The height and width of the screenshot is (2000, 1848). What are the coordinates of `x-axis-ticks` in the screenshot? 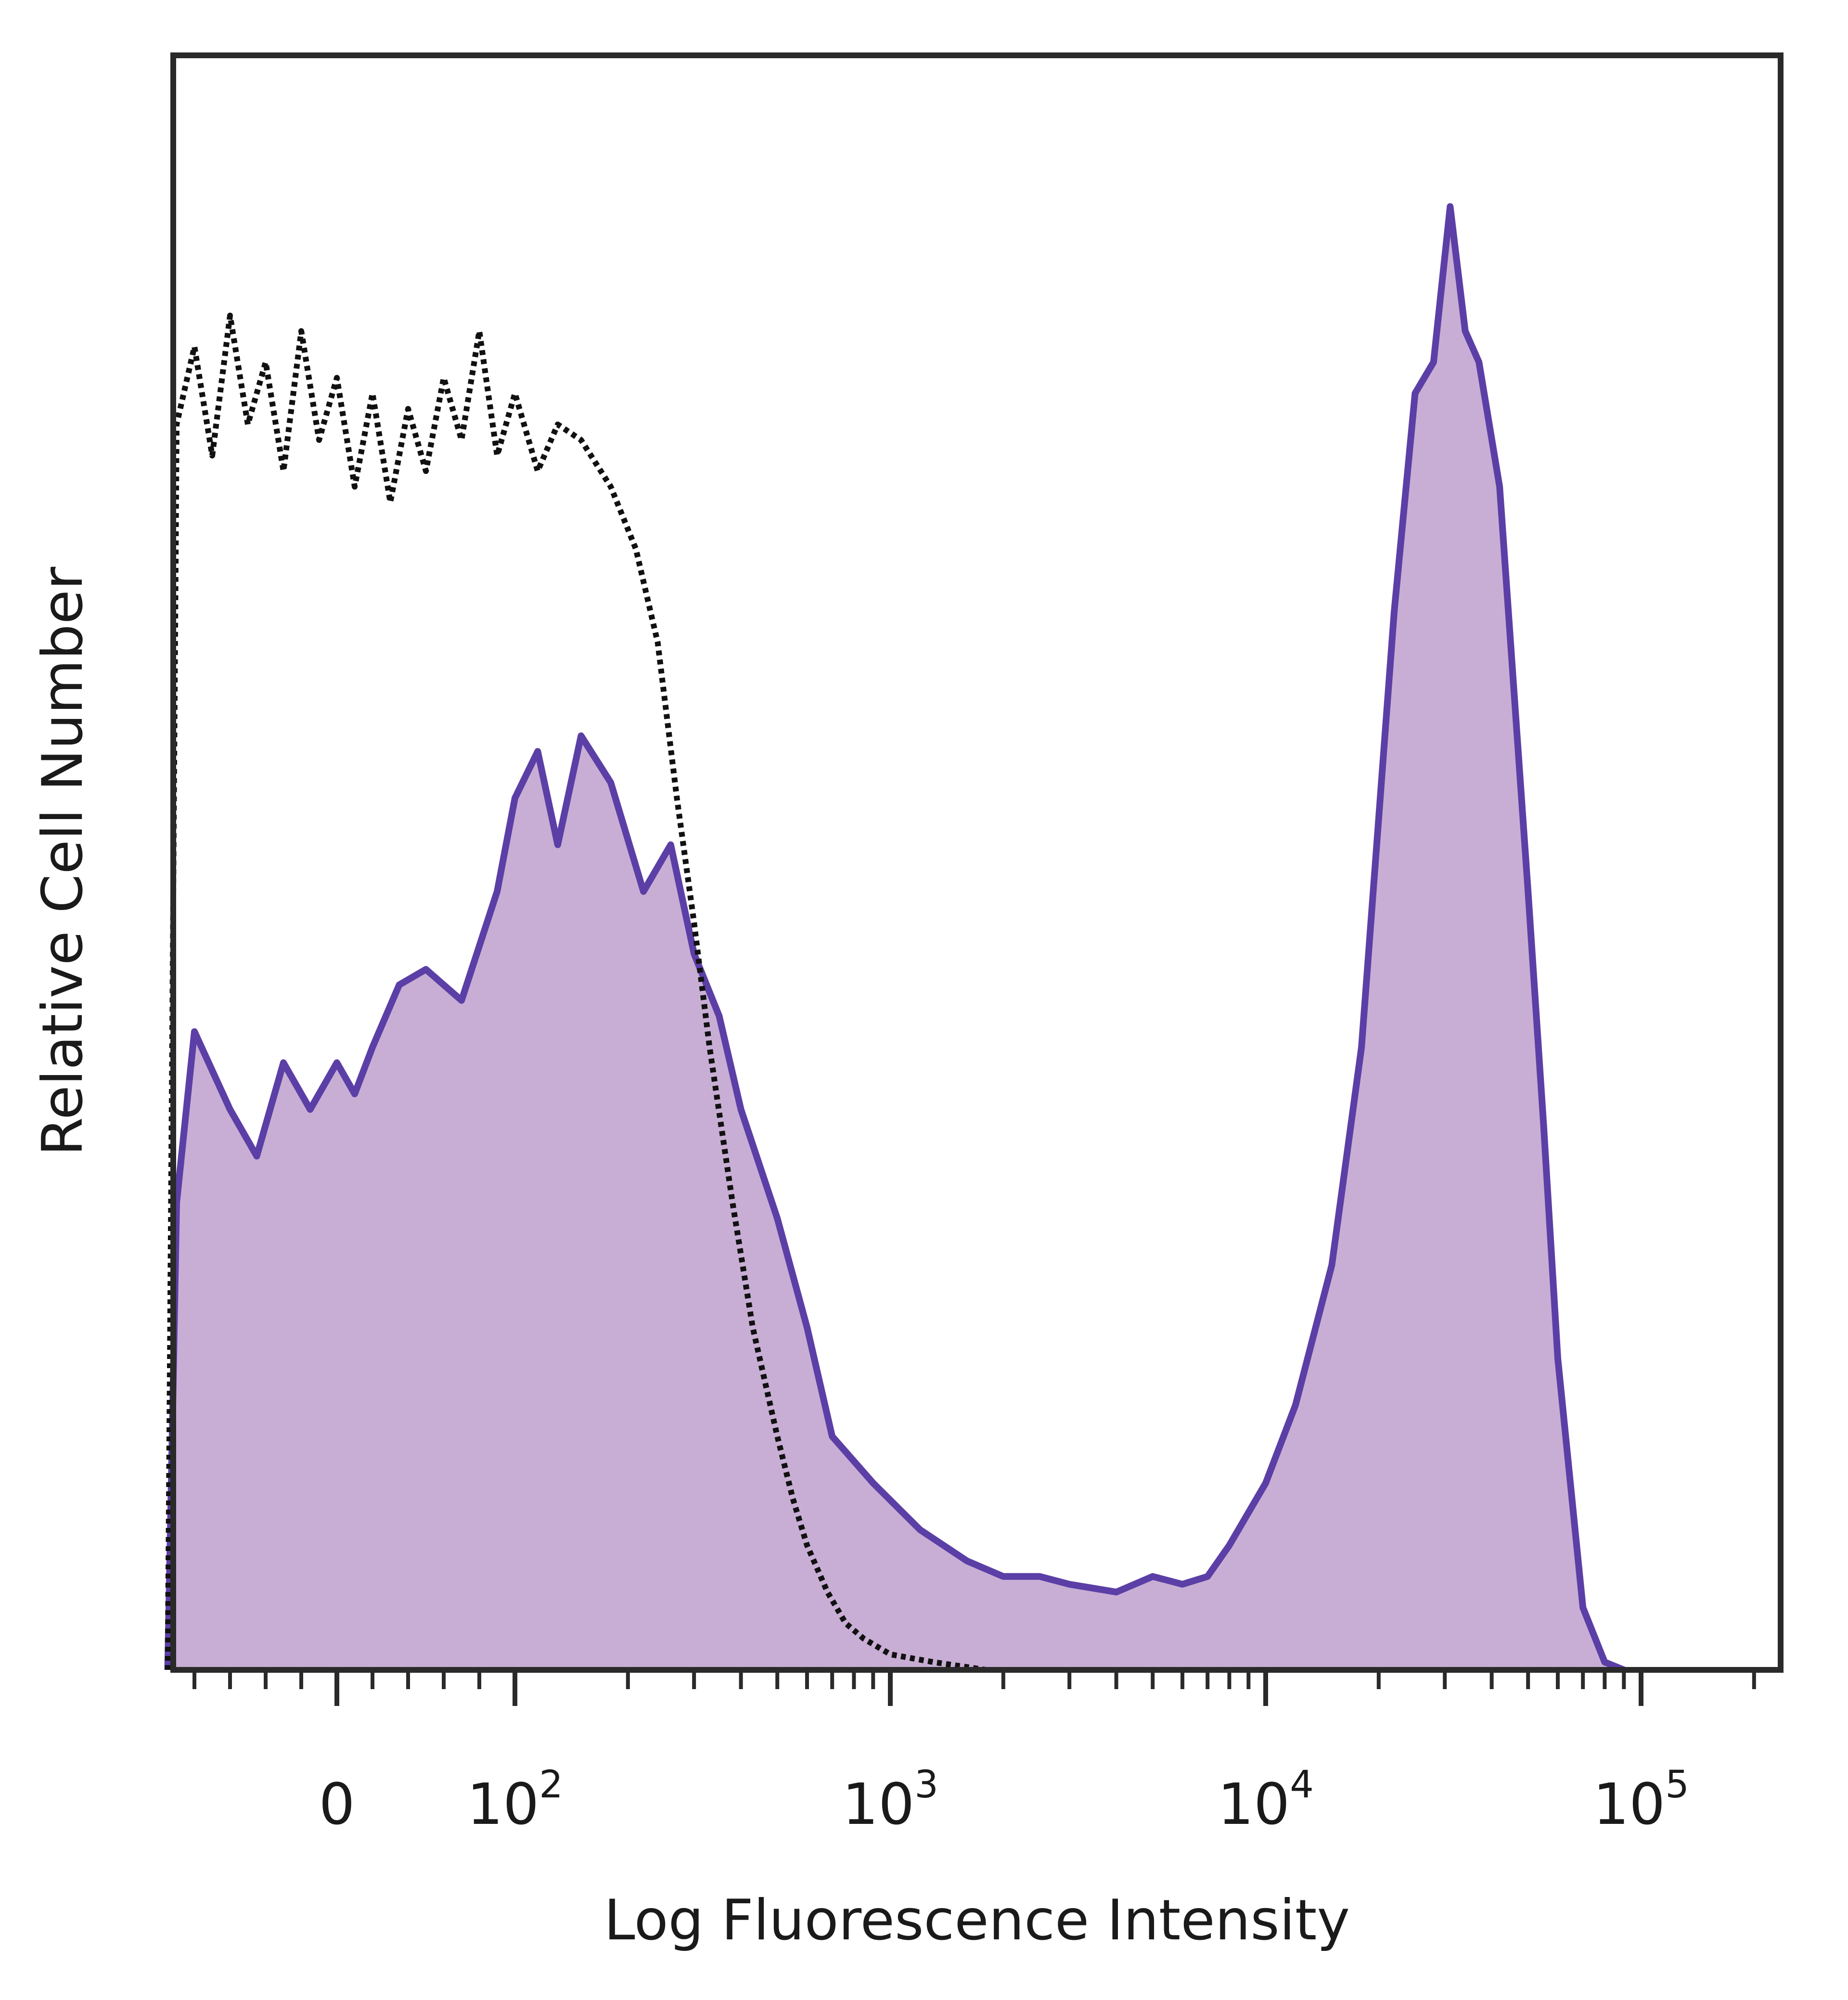 It's located at (974, 1688).